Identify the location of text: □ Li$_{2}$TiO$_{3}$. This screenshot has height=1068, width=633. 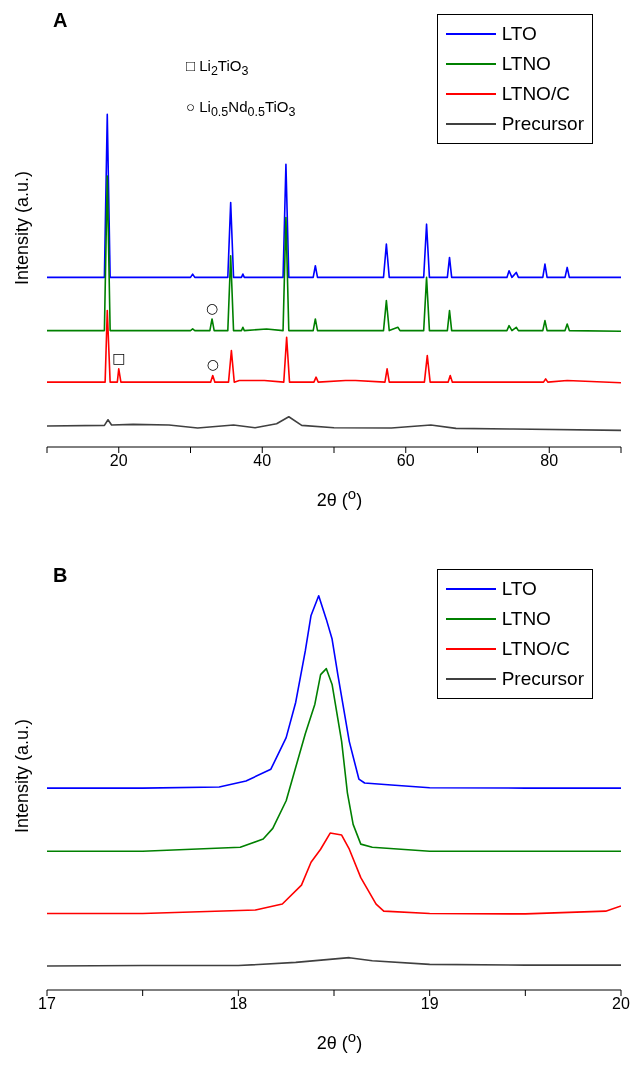
(218, 68).